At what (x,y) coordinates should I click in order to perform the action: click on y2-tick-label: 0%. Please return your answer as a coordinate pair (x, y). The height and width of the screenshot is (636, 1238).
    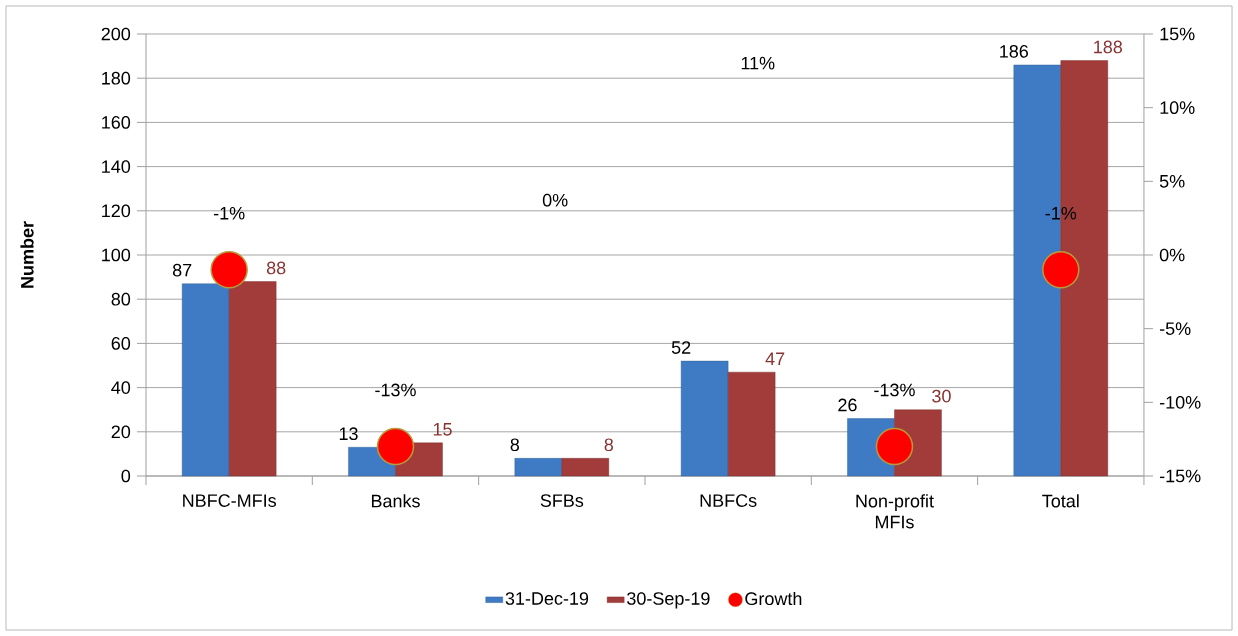
    Looking at the image, I should click on (1172, 255).